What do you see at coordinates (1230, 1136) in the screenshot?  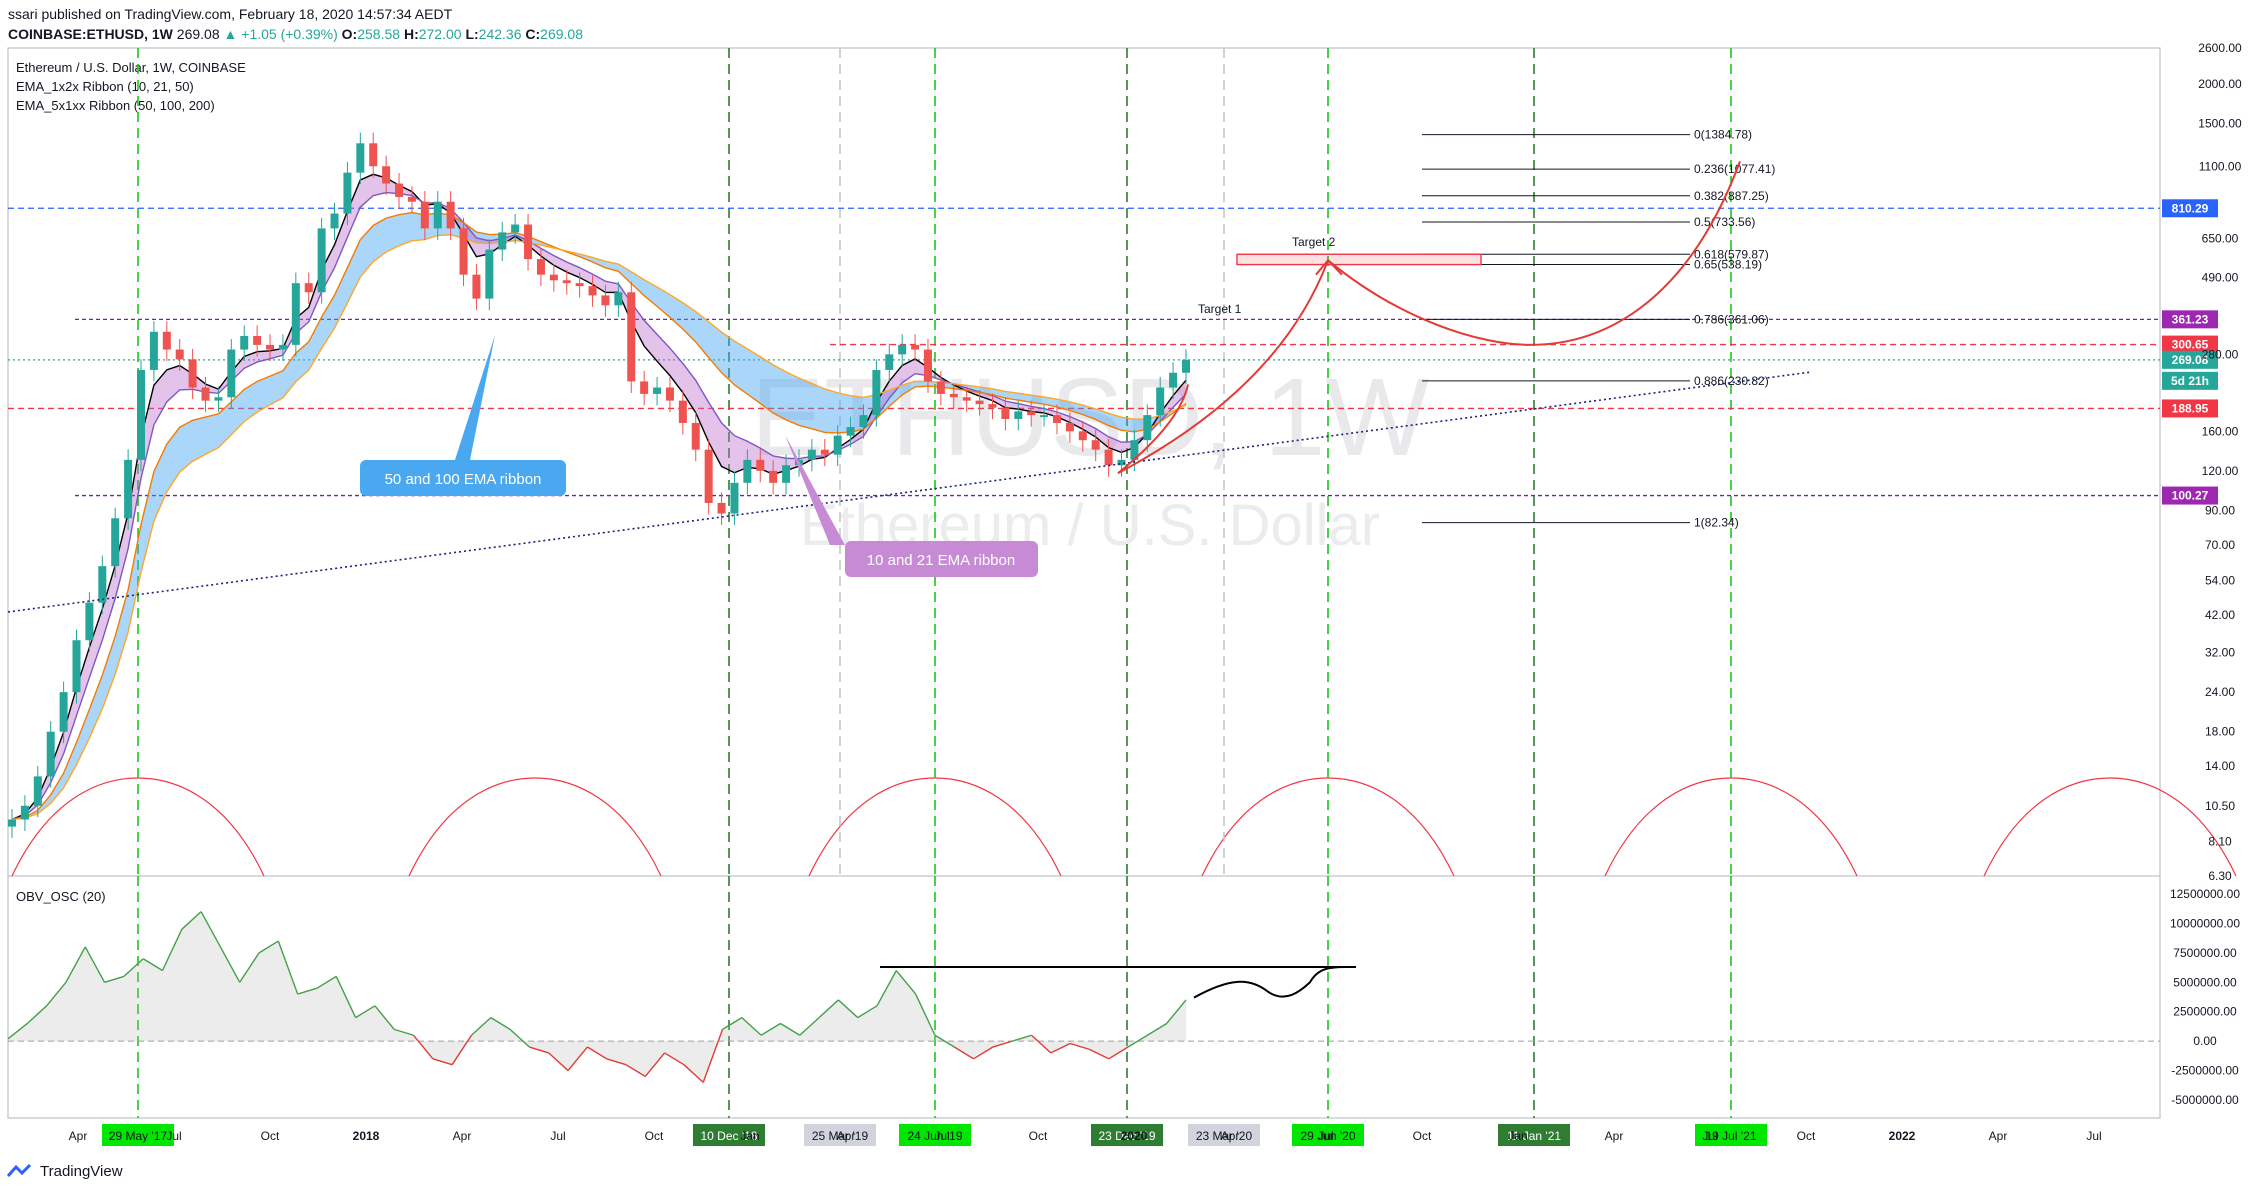 I see `time-tick-12: Apr` at bounding box center [1230, 1136].